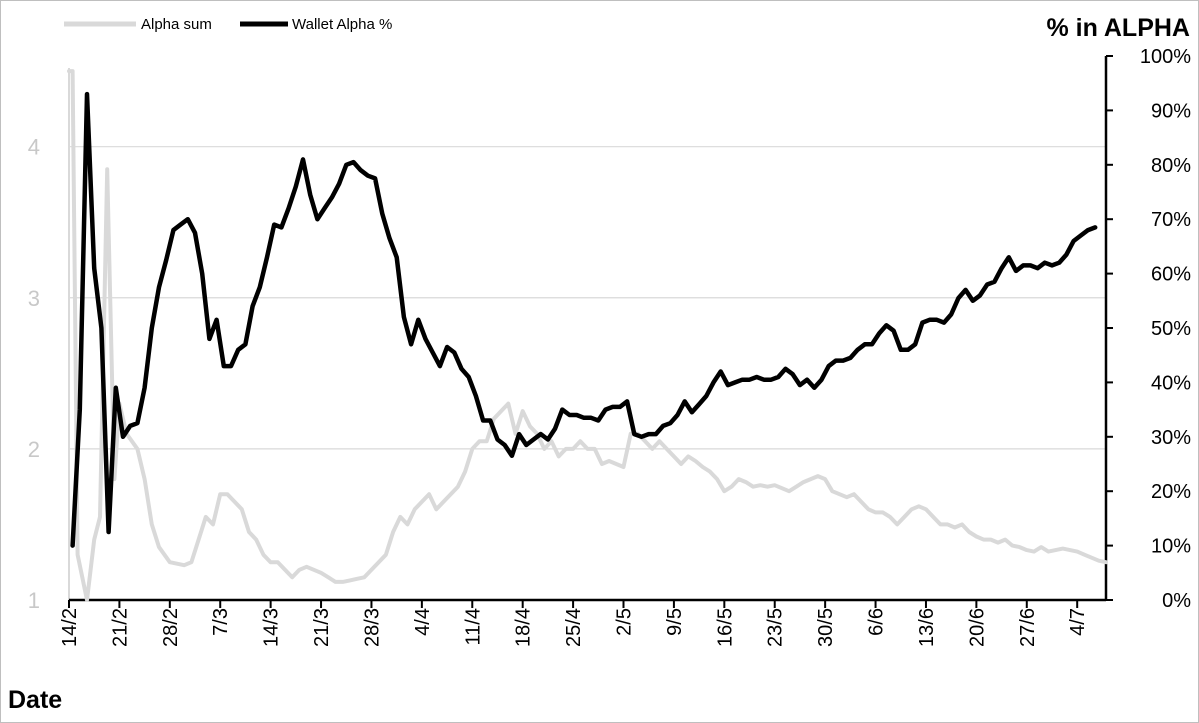 This screenshot has width=1199, height=723. What do you see at coordinates (776, 627) in the screenshot?
I see `x-tick-label: 23/5` at bounding box center [776, 627].